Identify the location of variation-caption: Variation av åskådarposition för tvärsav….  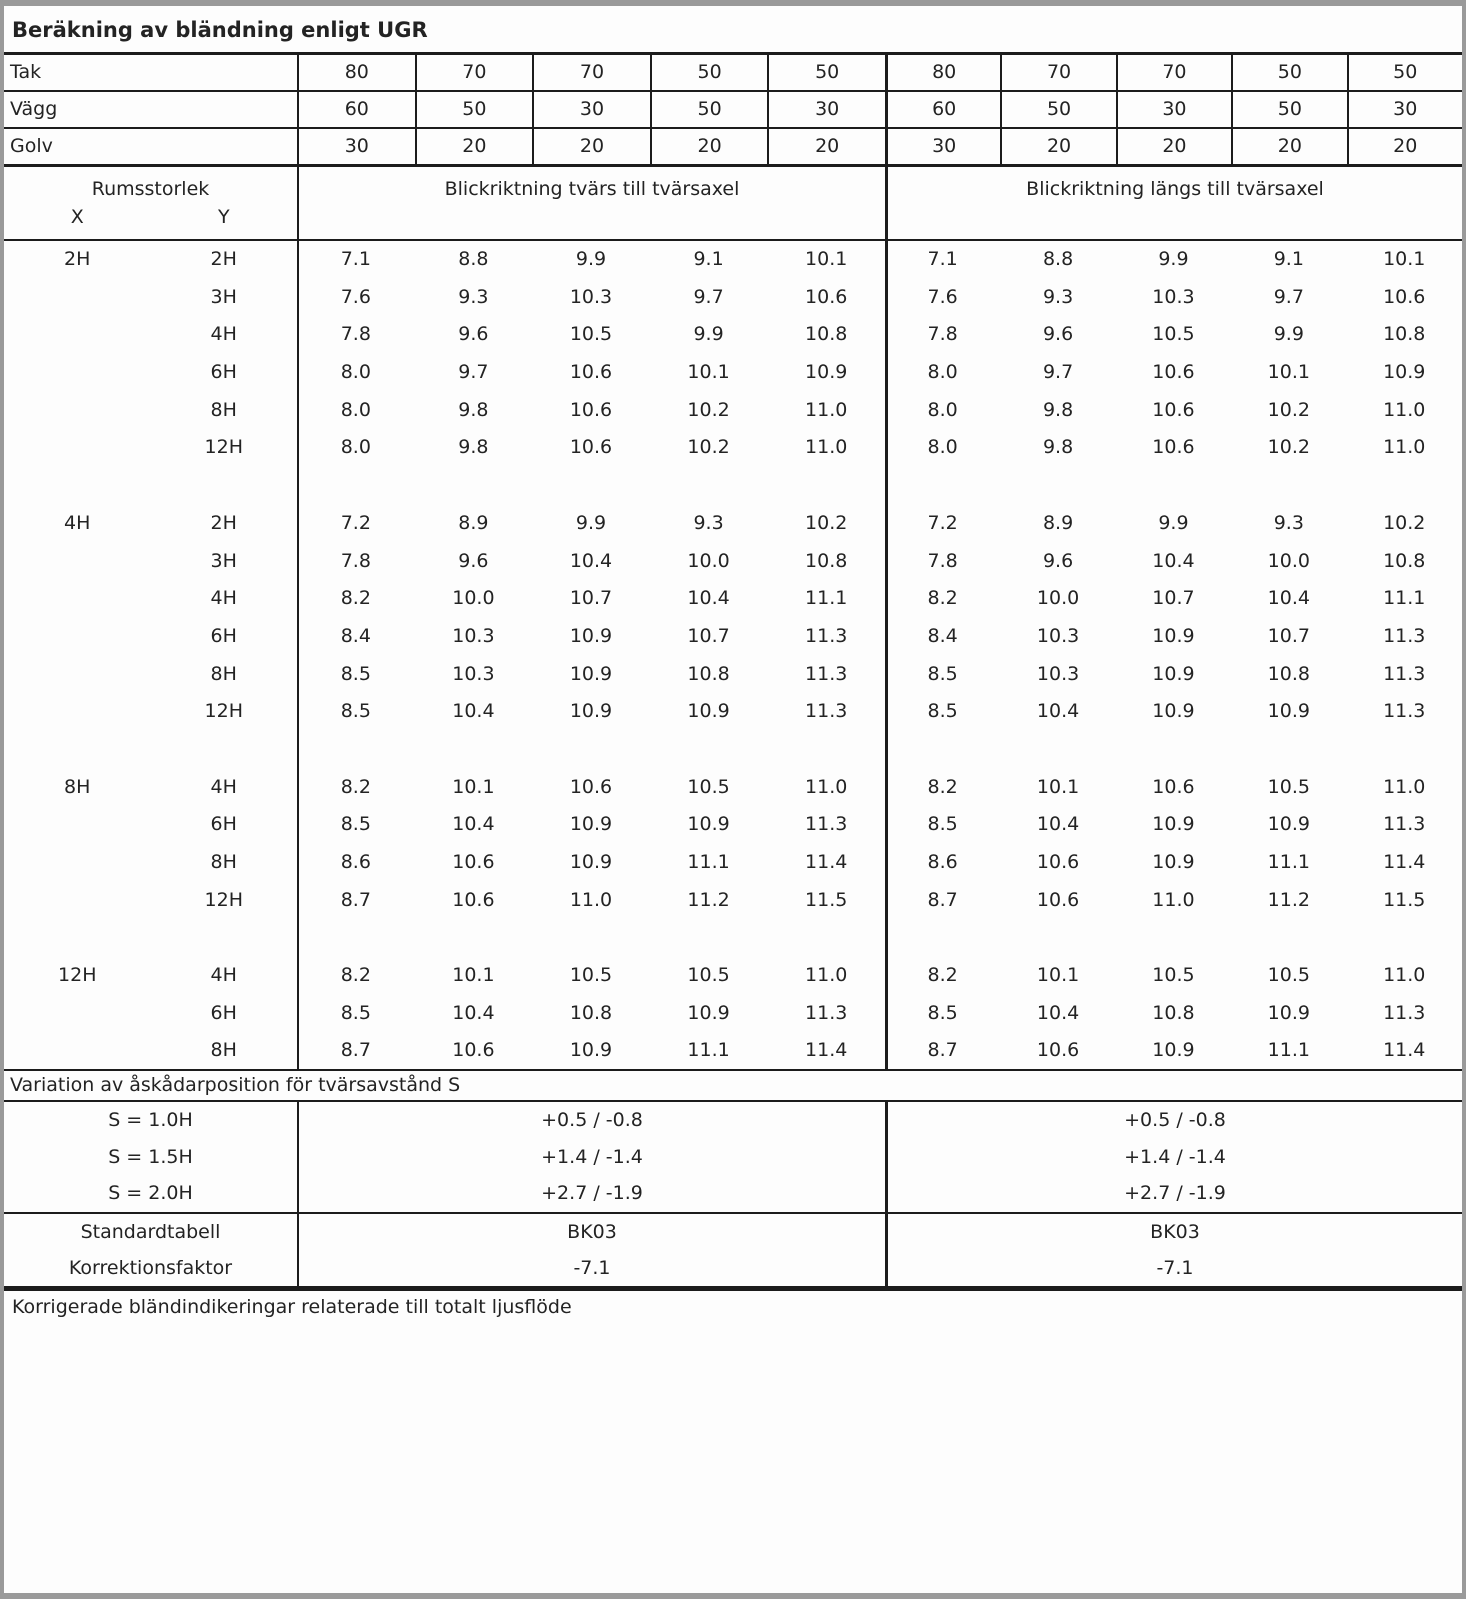
(733, 1086).